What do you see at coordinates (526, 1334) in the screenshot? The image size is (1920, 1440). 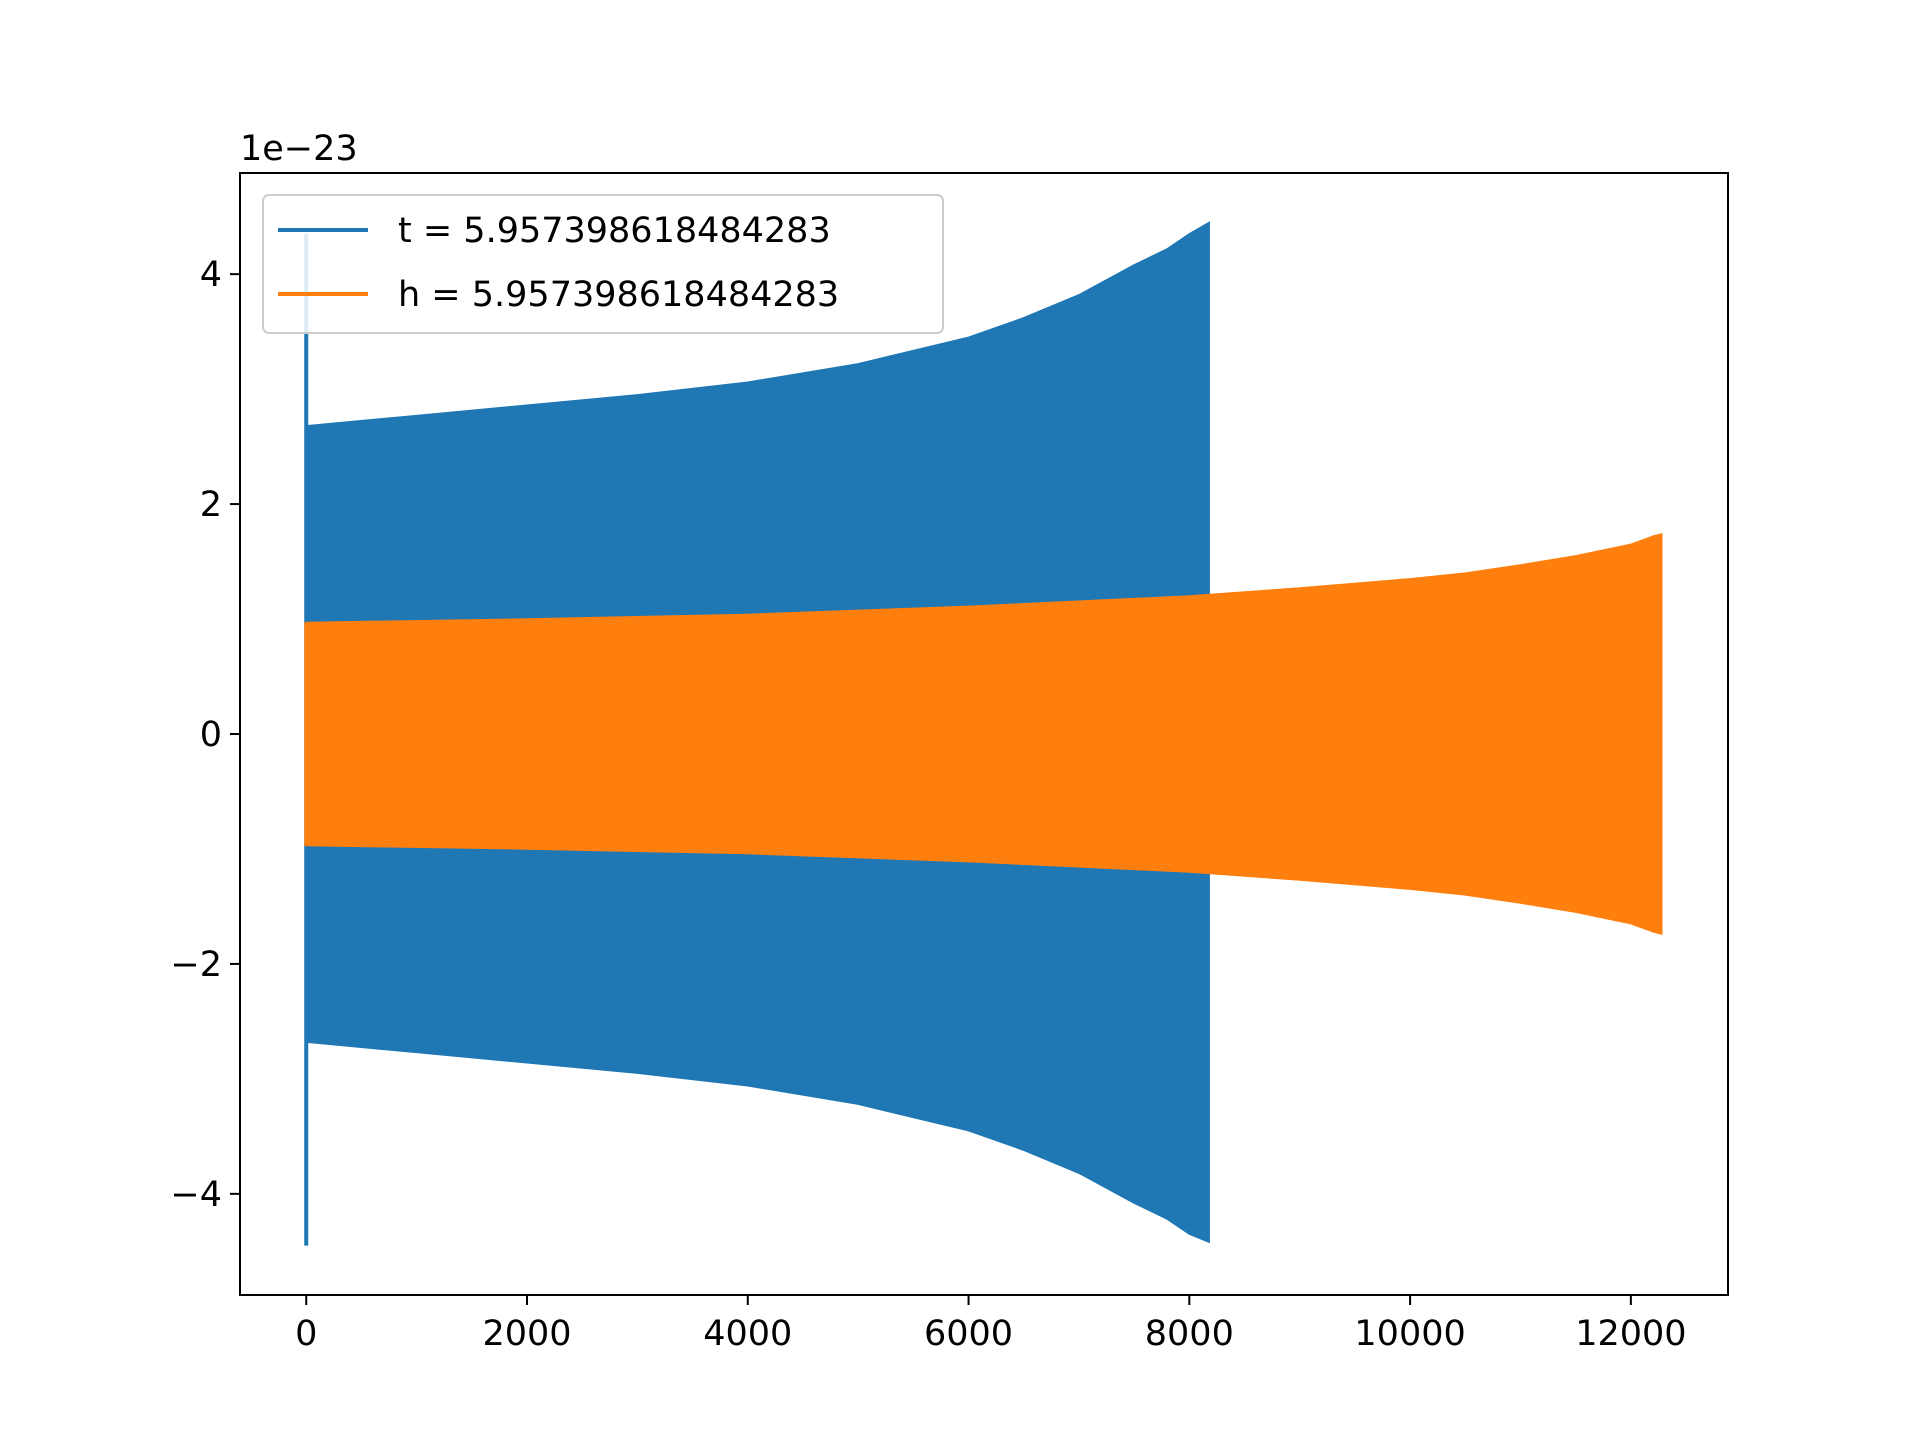 I see `x-tick-label: 2000` at bounding box center [526, 1334].